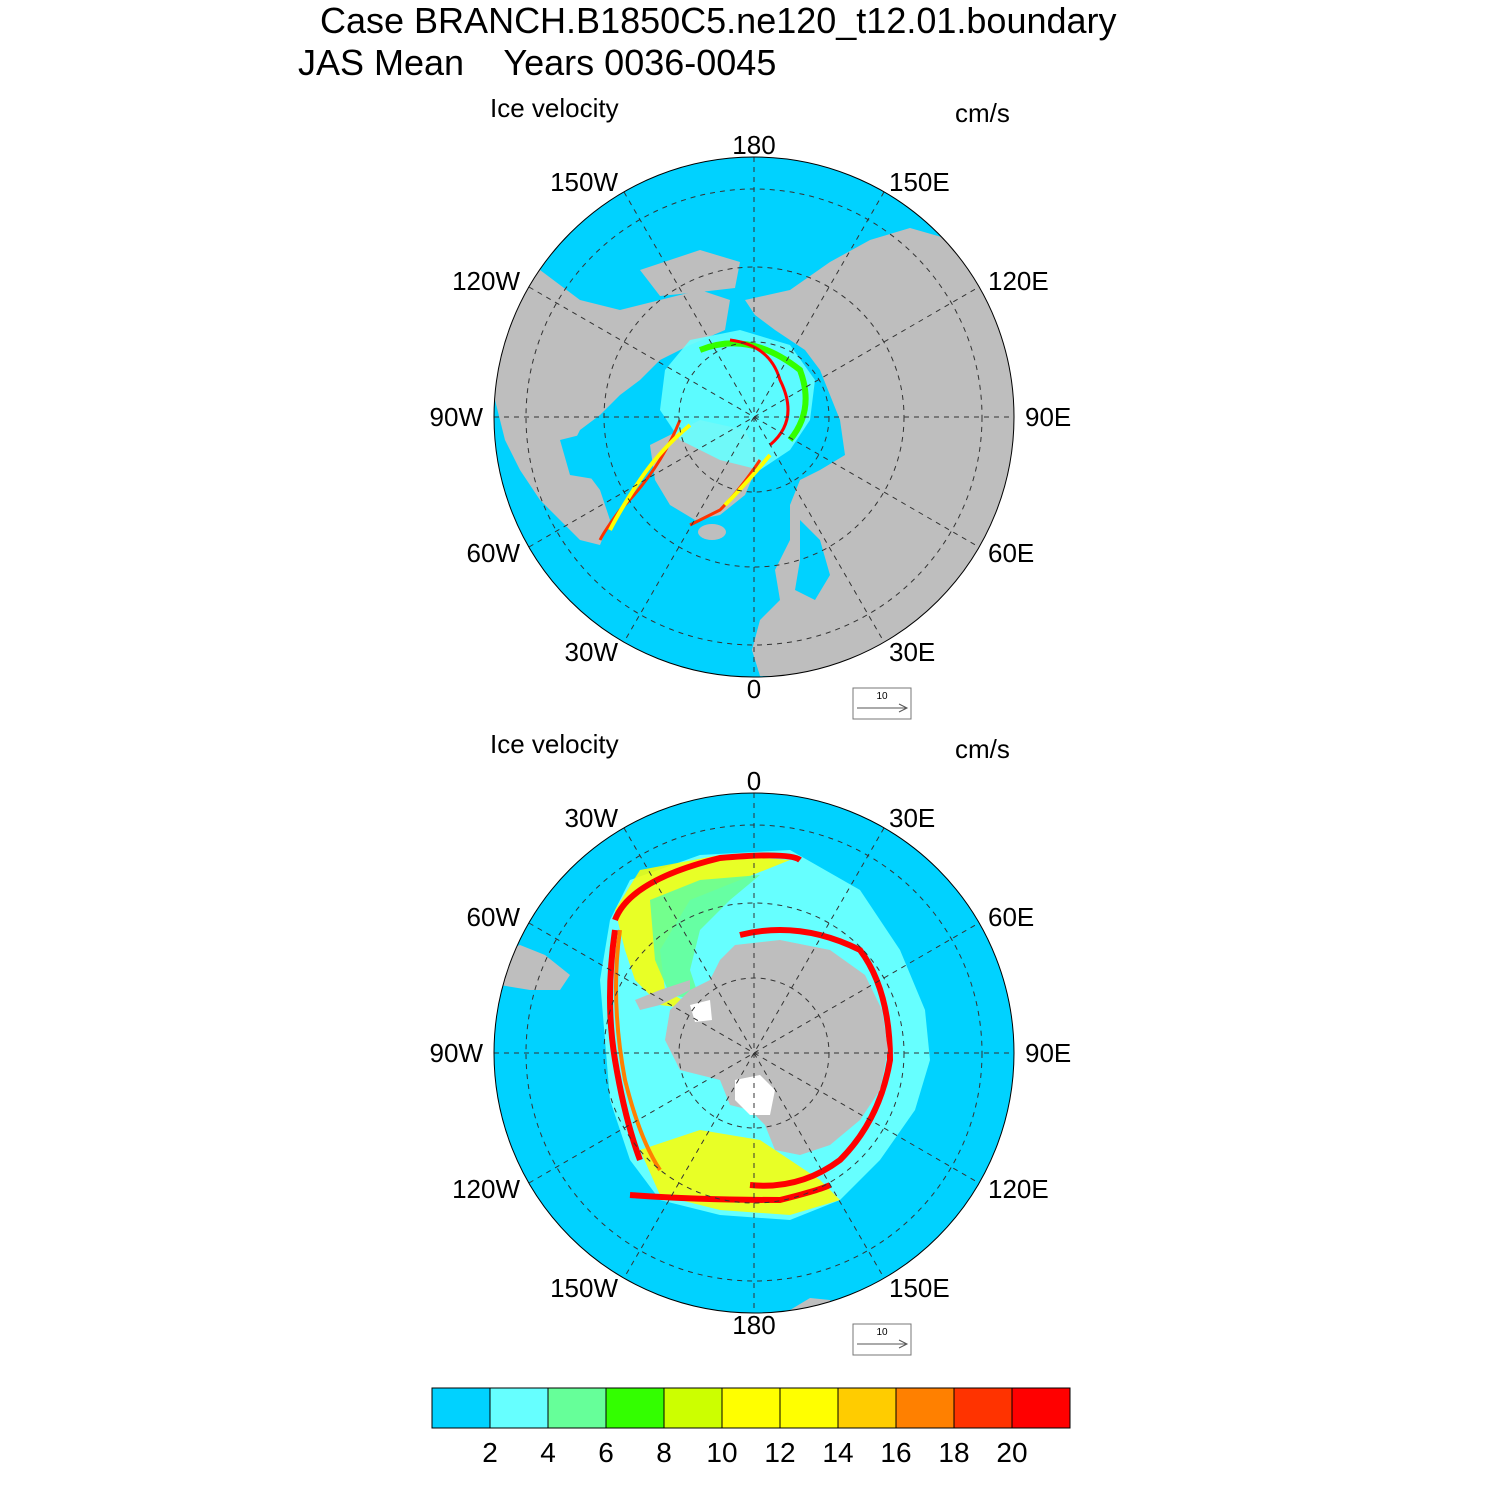 The image size is (1500, 1500). What do you see at coordinates (721, 1452) in the screenshot?
I see `colorbar-tick-label: 10` at bounding box center [721, 1452].